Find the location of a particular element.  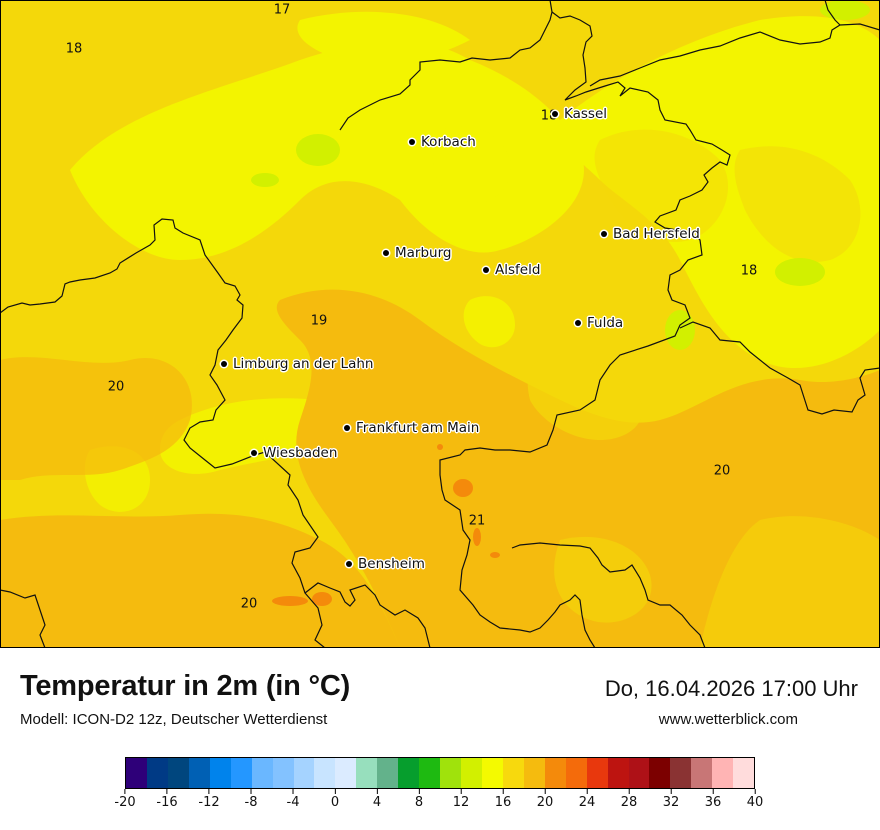

color-legend is located at coordinates (440, 773).